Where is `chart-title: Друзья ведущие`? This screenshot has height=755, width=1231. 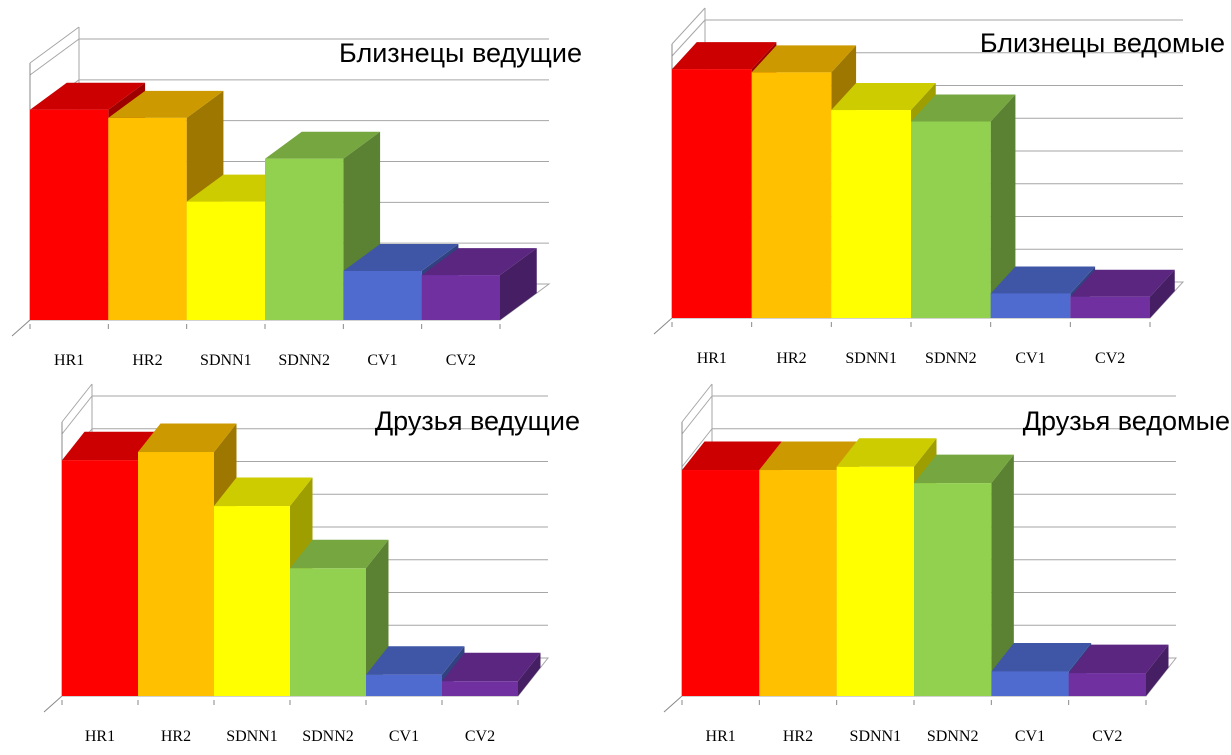 chart-title: Друзья ведущие is located at coordinates (477, 421).